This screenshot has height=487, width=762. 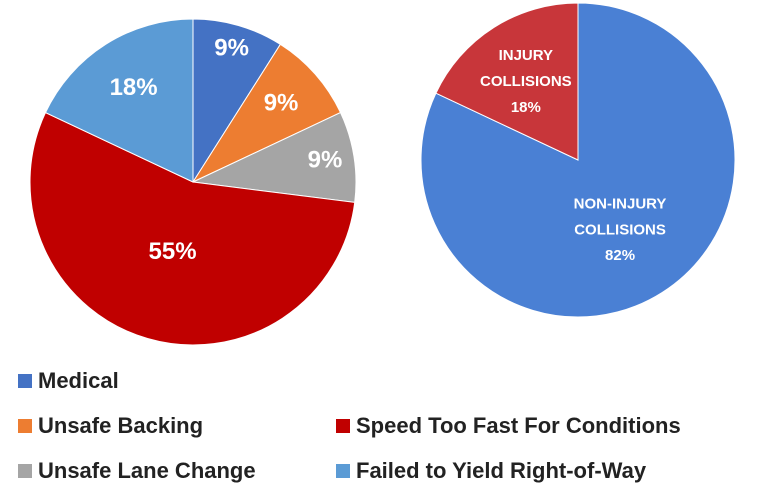 I want to click on slice-category: NON-INJURY COLLISIONS, so click(x=620, y=216).